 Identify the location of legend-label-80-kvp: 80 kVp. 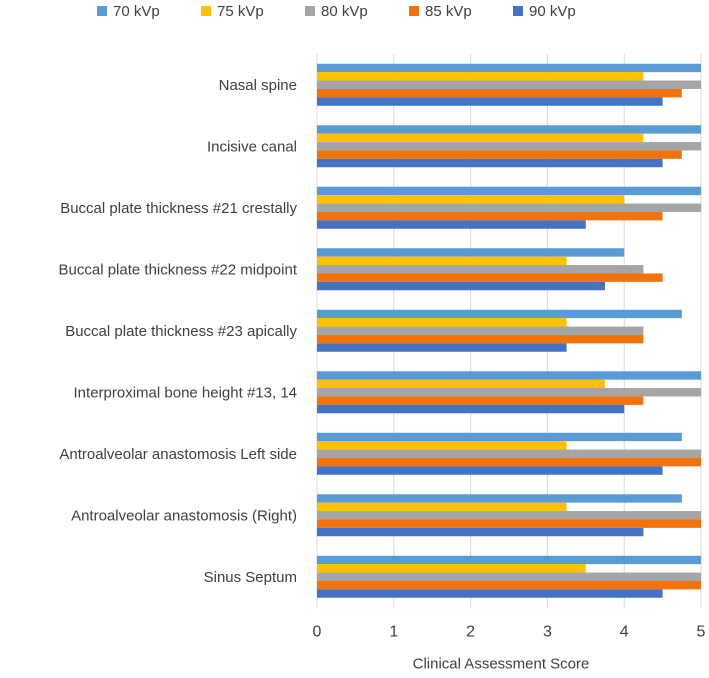
(344, 11).